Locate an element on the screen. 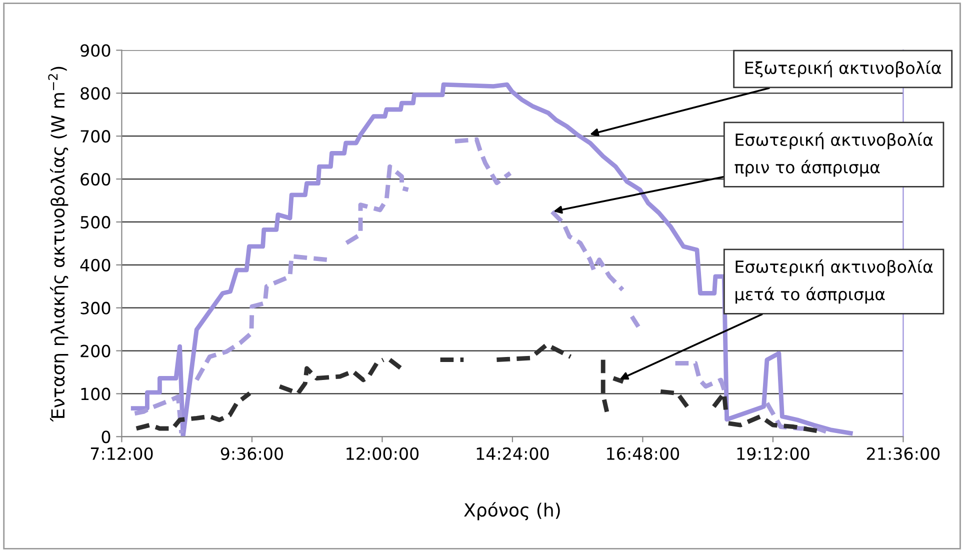 This screenshot has width=966, height=552. y-tick-label: 400 is located at coordinates (95, 265).